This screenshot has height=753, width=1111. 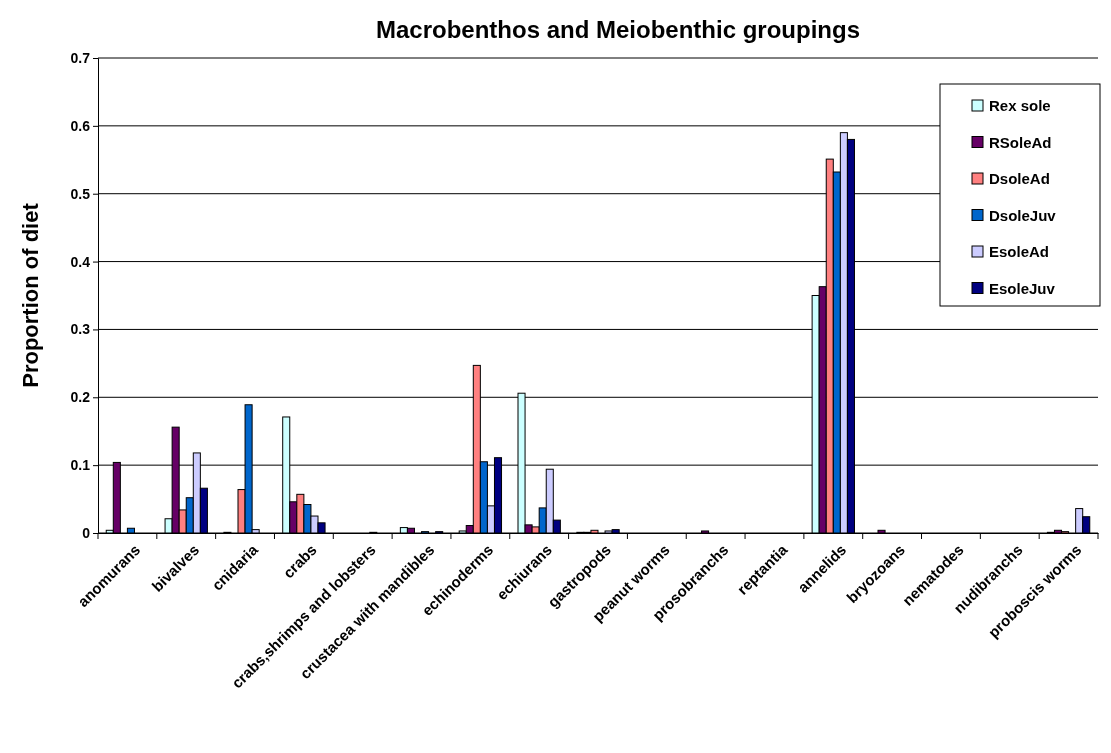 What do you see at coordinates (80, 261) in the screenshot?
I see `y-tick-label: 0.4` at bounding box center [80, 261].